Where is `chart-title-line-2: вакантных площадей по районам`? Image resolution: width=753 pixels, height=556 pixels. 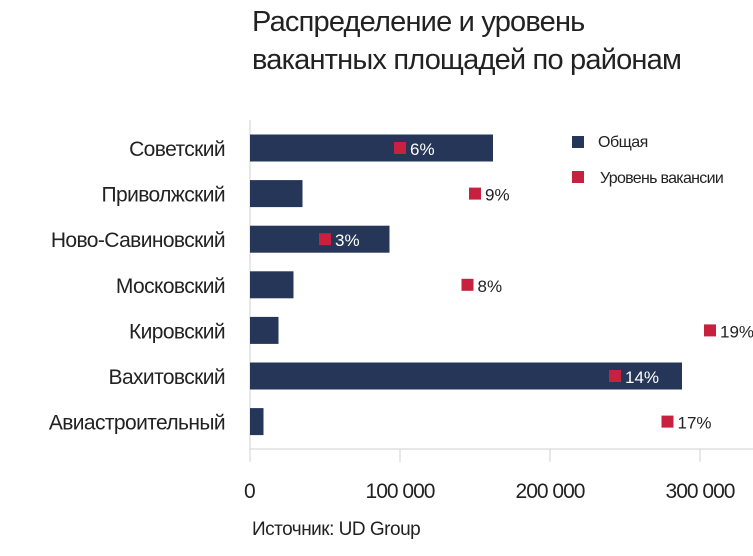
chart-title-line-2: вакантных площадей по районам is located at coordinates (467, 60).